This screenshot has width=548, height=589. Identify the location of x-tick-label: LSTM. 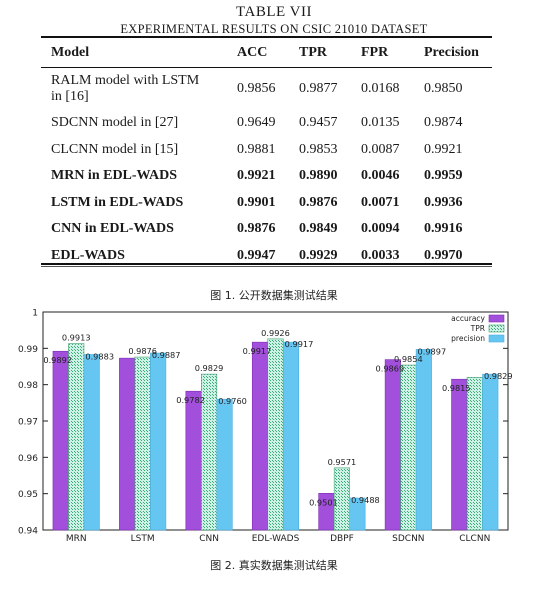
(143, 539).